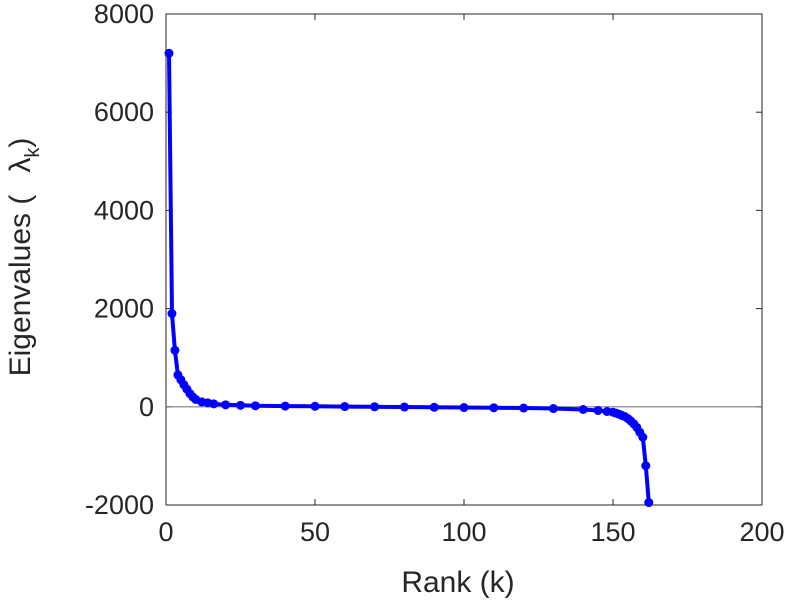  What do you see at coordinates (20, 143) in the screenshot?
I see `y-axis-label-close: )` at bounding box center [20, 143].